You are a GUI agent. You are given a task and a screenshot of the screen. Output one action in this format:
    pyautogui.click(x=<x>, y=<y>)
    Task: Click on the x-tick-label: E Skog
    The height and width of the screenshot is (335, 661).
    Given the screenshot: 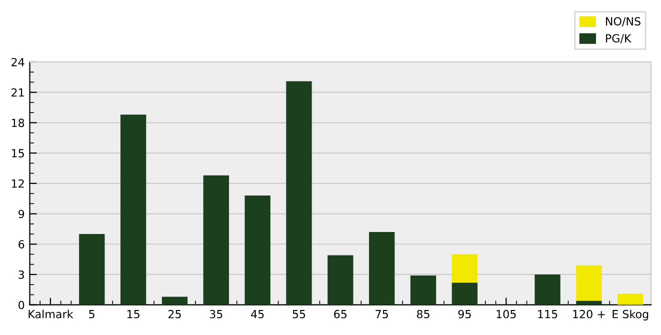 What is the action you would take?
    pyautogui.click(x=630, y=315)
    